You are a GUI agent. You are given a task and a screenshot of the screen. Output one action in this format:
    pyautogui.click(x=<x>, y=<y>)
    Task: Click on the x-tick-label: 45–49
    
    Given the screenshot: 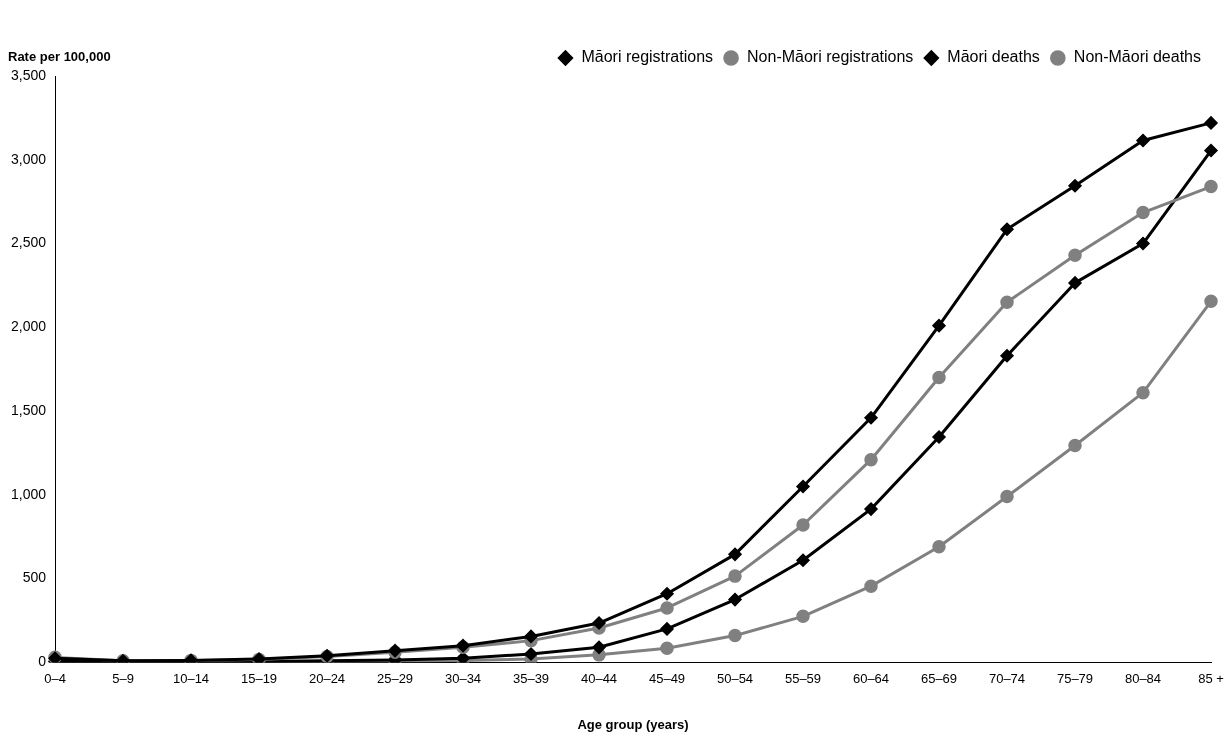 What is the action you would take?
    pyautogui.click(x=667, y=678)
    